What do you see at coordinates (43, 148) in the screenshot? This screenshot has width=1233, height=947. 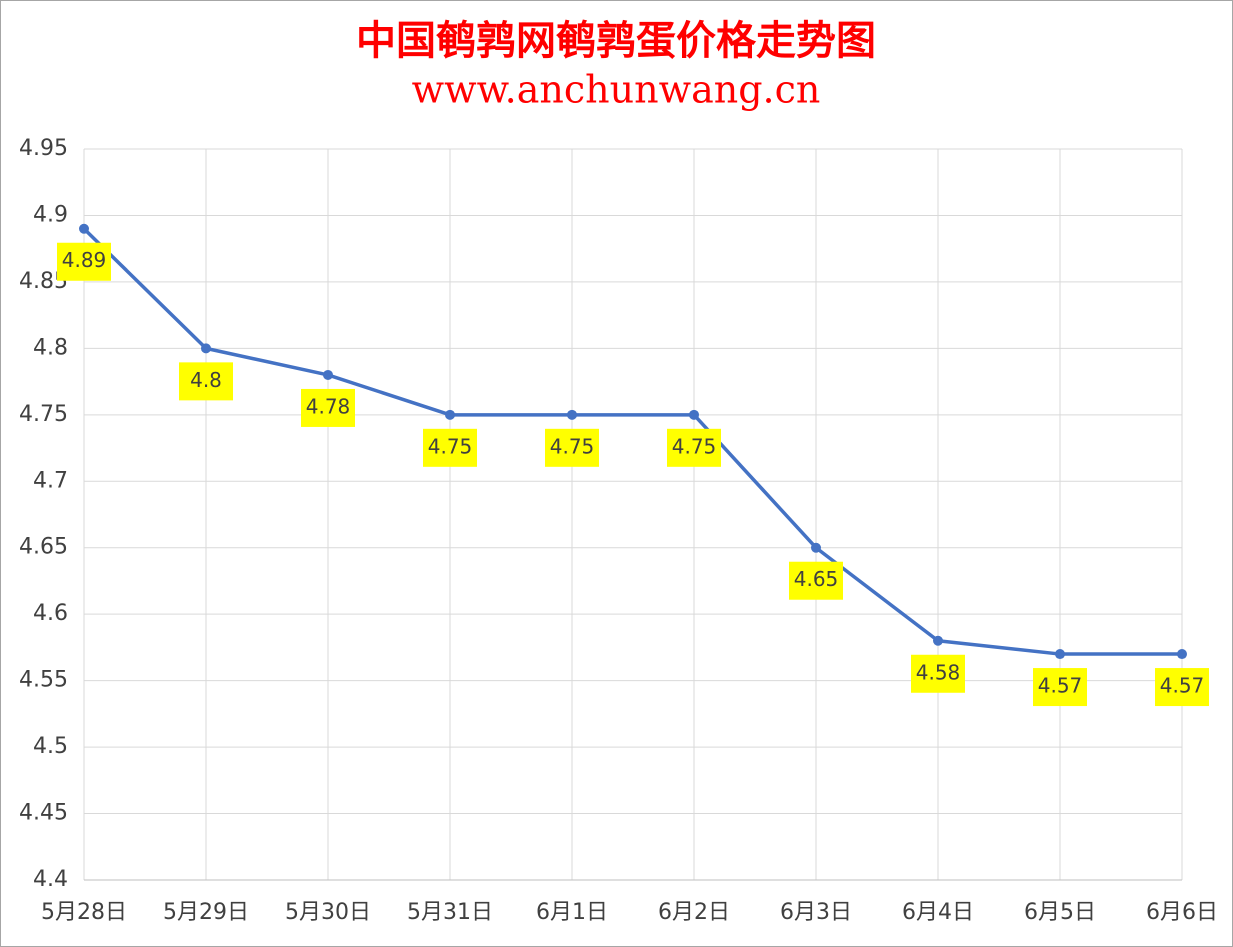 I see `y-tick-label: 4.95` at bounding box center [43, 148].